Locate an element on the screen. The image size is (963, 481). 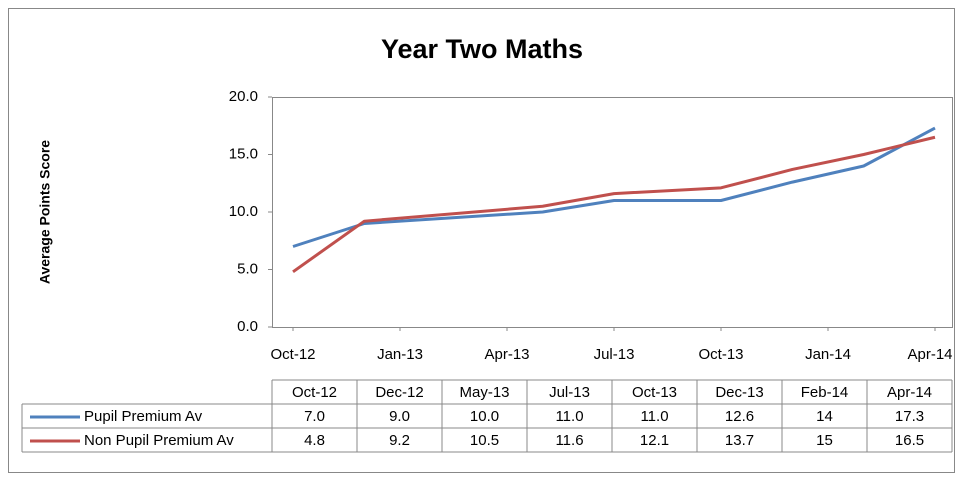
y-axis-label: Average Points Score is located at coordinates (45, 212).